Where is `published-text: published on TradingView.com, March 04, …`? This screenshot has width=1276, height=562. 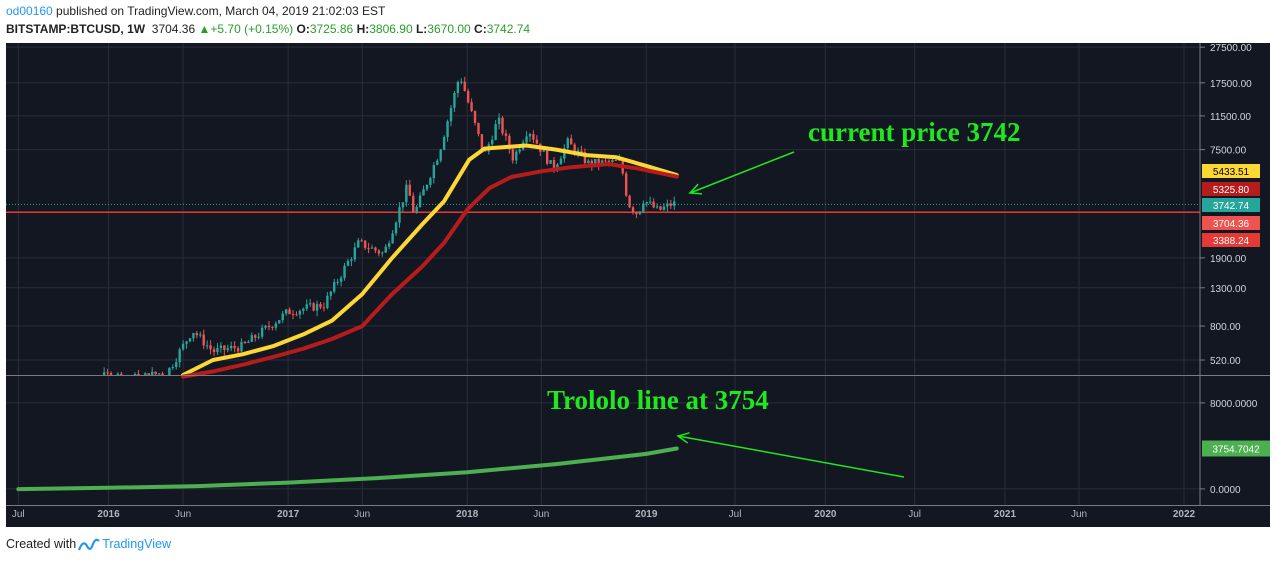
published-text: published on TradingView.com, March 04, … is located at coordinates (219, 11).